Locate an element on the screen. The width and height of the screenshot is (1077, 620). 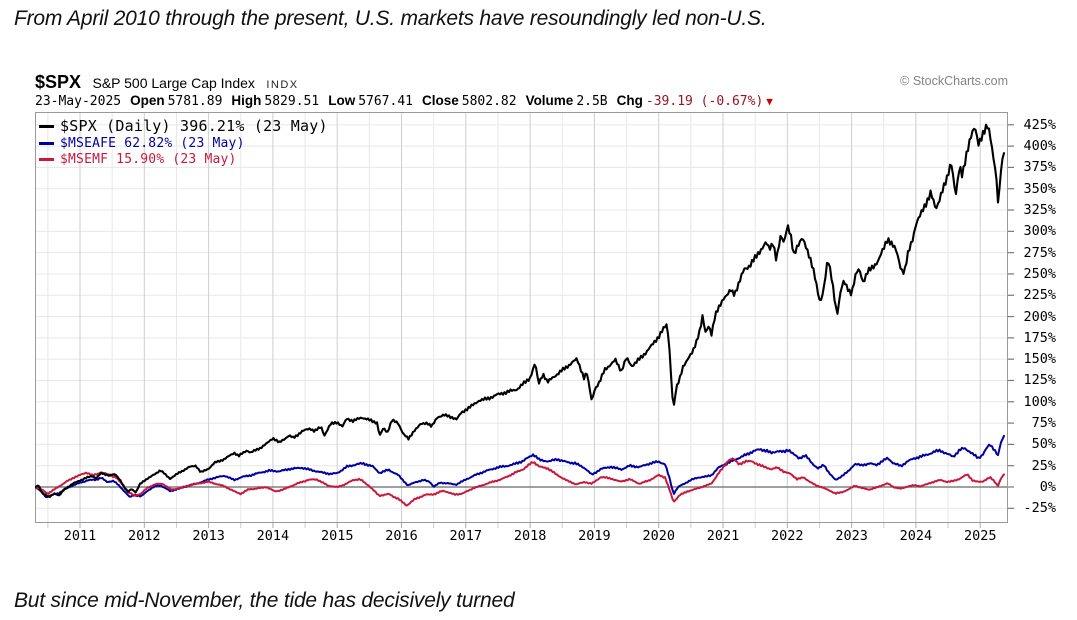
x-axis-label-2019: 2019 is located at coordinates (594, 536).